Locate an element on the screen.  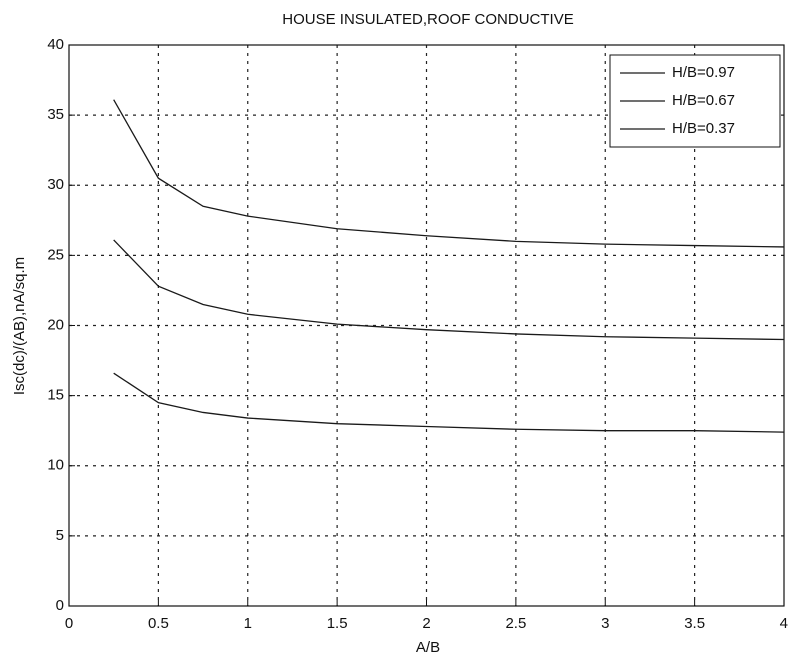
y-tick-label: 40 is located at coordinates (55, 44).